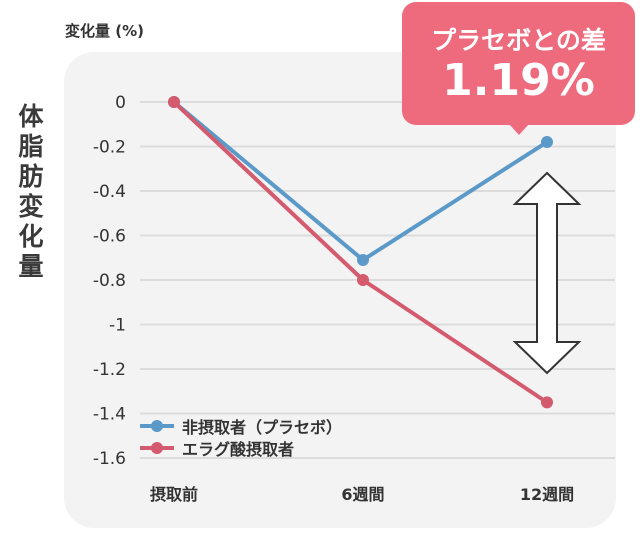  I want to click on y-tick-label: -0.2, so click(109, 148).